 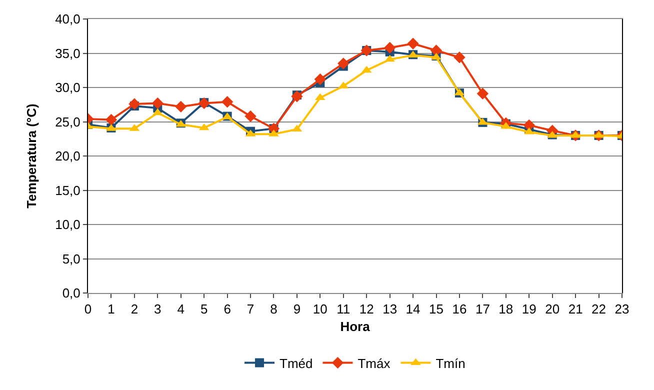 What do you see at coordinates (343, 309) in the screenshot?
I see `x-tick-label: 11` at bounding box center [343, 309].